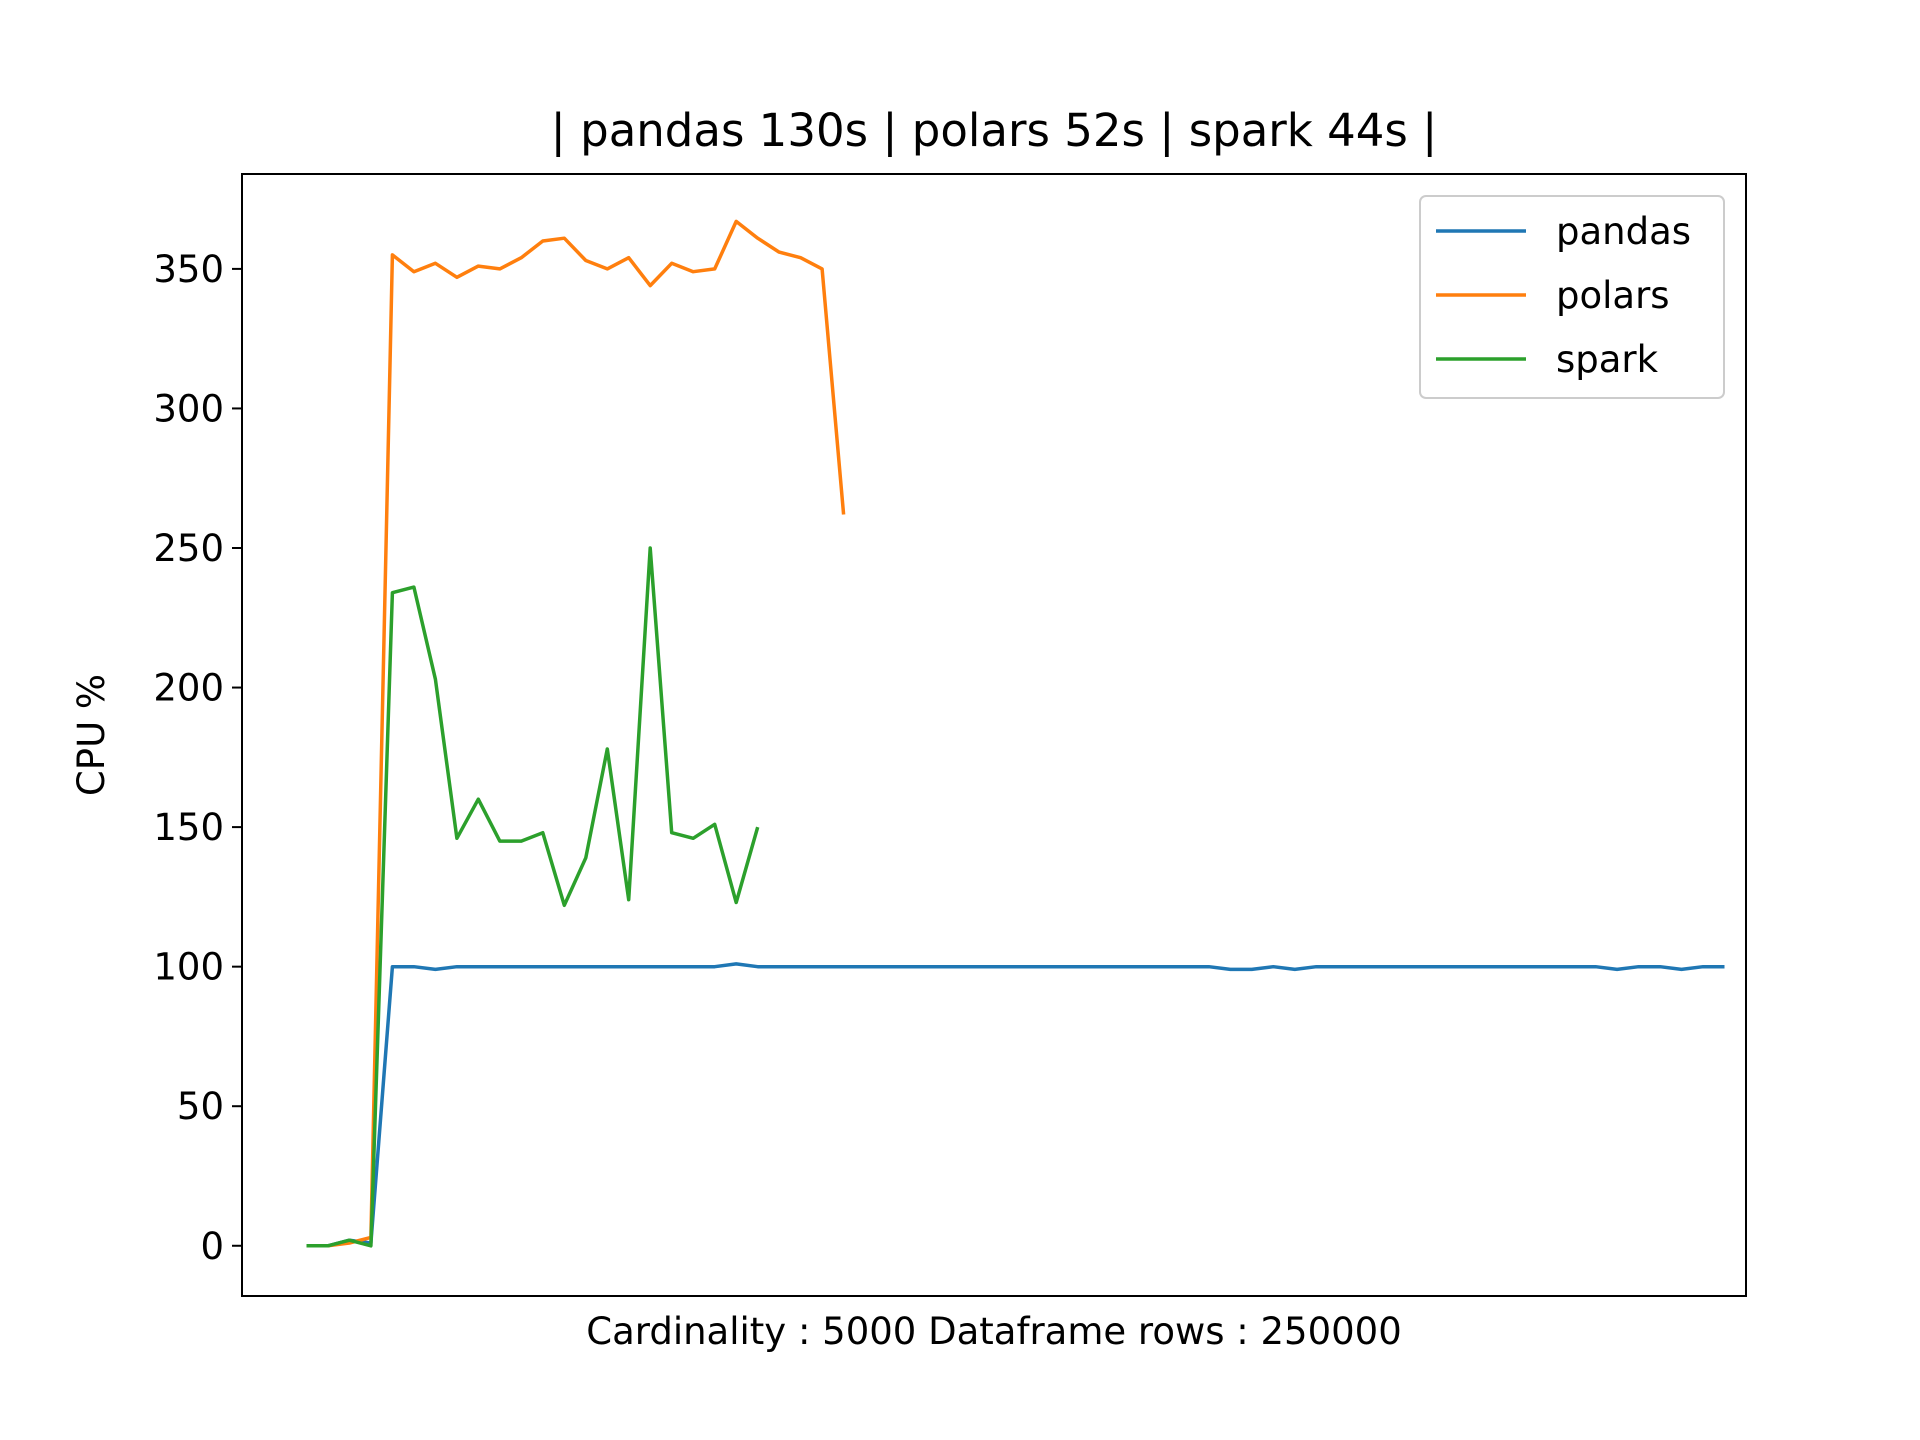  What do you see at coordinates (91, 735) in the screenshot?
I see `y-axis-label: CPU %` at bounding box center [91, 735].